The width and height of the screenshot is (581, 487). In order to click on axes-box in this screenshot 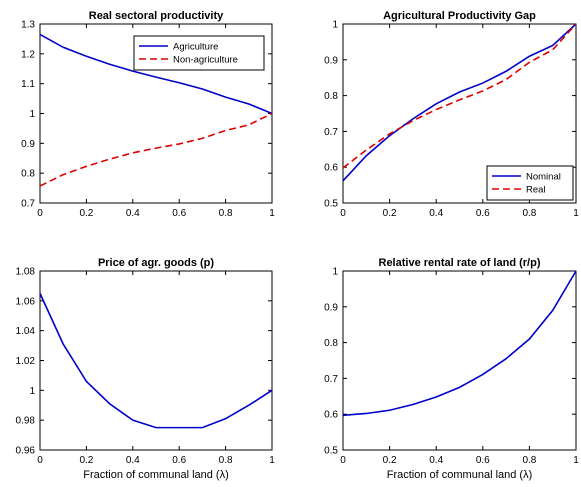, I will do `click(156, 360)`.